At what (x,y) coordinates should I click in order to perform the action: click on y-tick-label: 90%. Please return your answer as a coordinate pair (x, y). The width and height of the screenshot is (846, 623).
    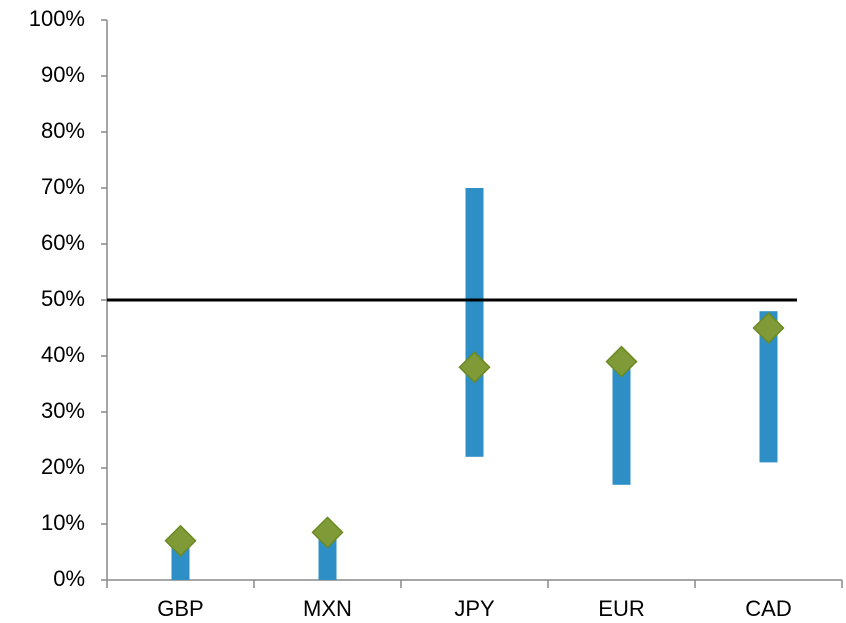
    Looking at the image, I should click on (63, 74).